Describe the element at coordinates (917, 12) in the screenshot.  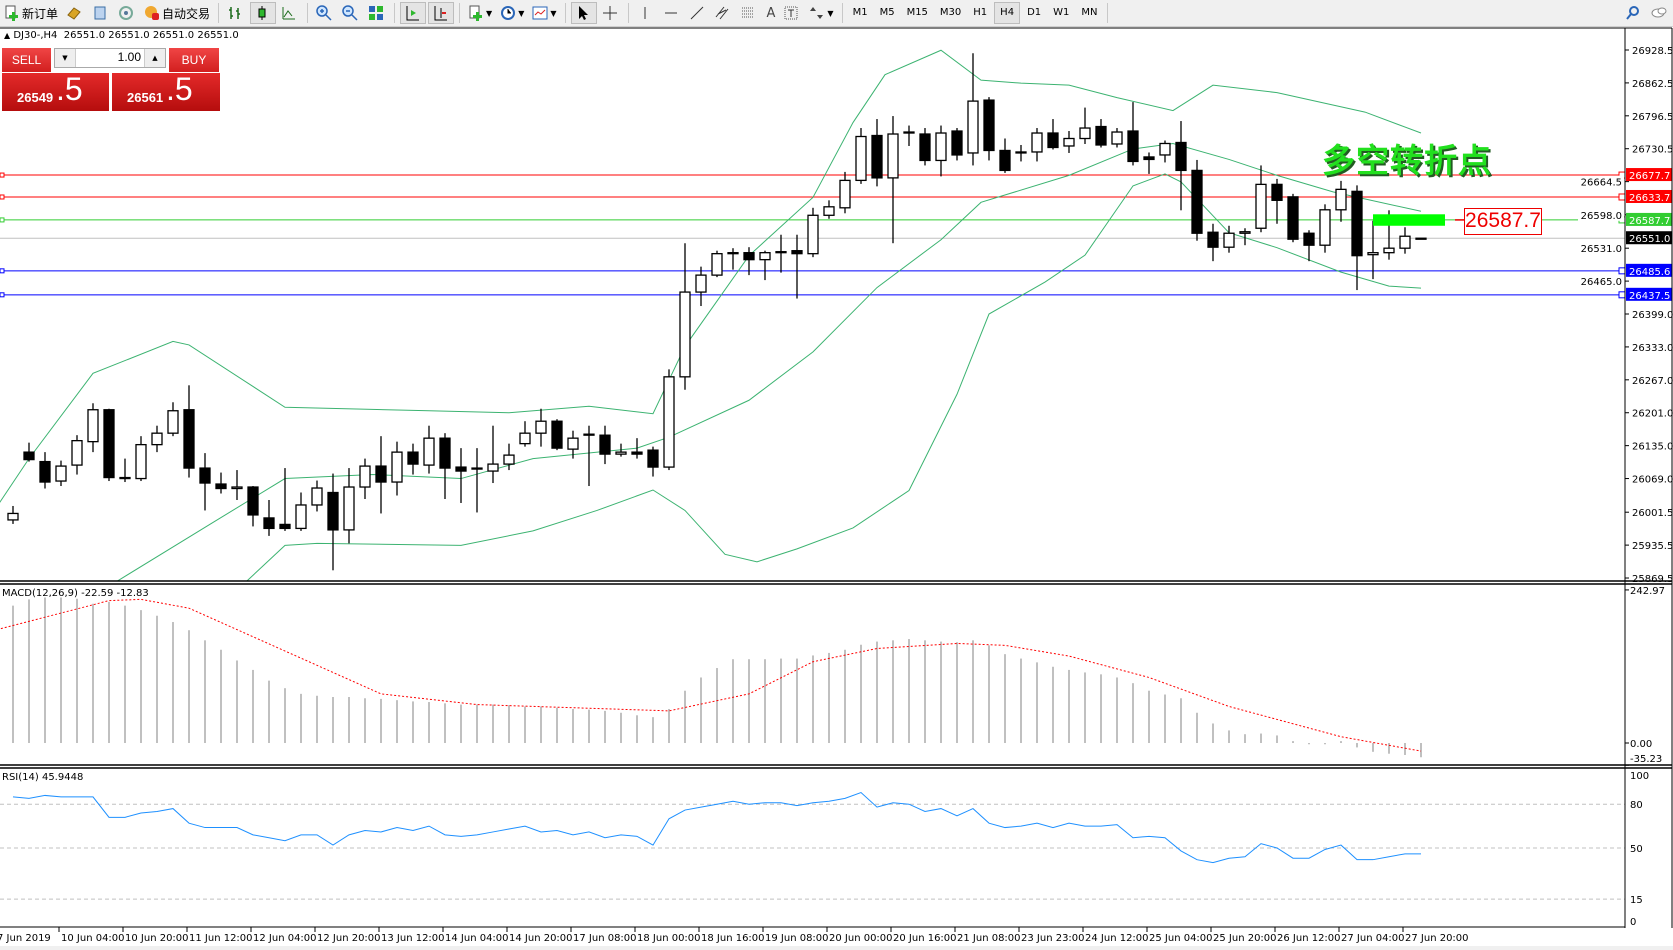
I see `timeframe-m15: M15` at that location.